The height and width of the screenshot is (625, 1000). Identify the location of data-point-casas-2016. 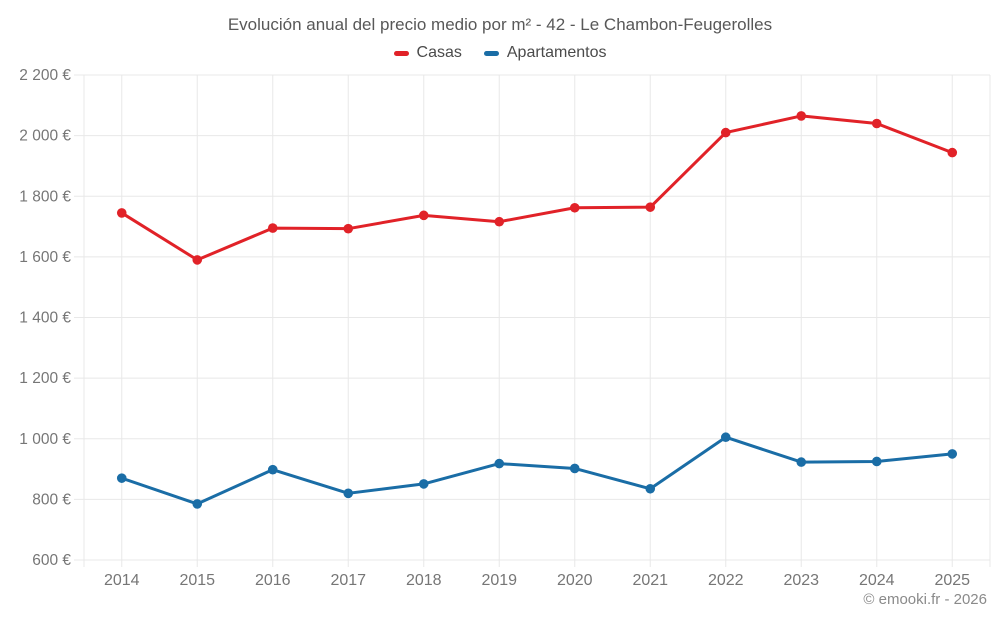
(272, 228).